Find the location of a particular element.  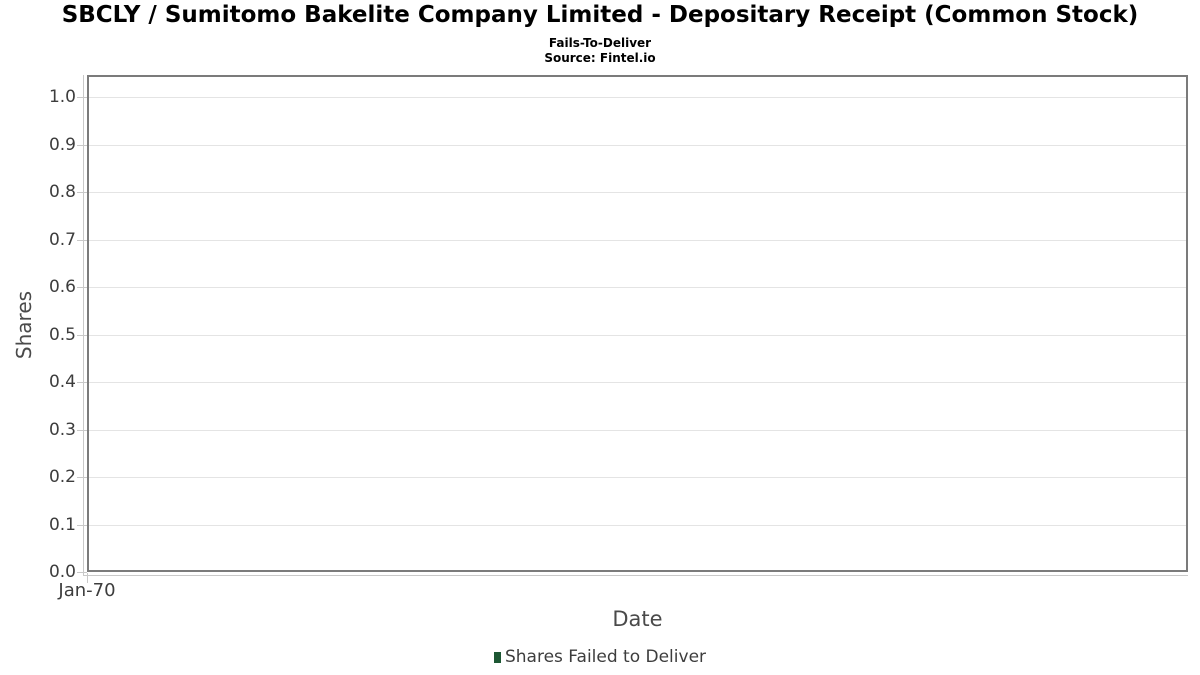

y-tick-label: 0.6 is located at coordinates (62, 287).